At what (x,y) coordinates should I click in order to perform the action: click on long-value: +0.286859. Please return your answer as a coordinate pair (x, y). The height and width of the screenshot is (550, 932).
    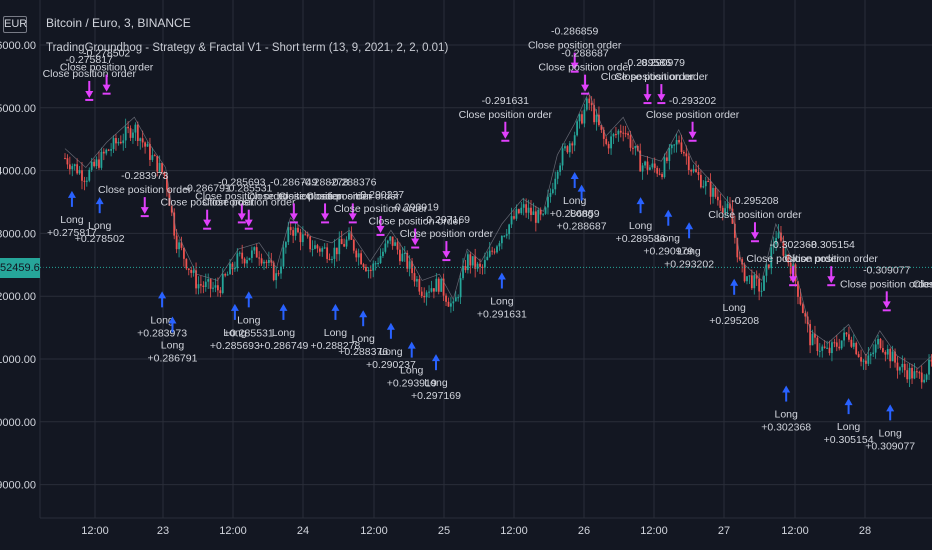
    Looking at the image, I should click on (575, 214).